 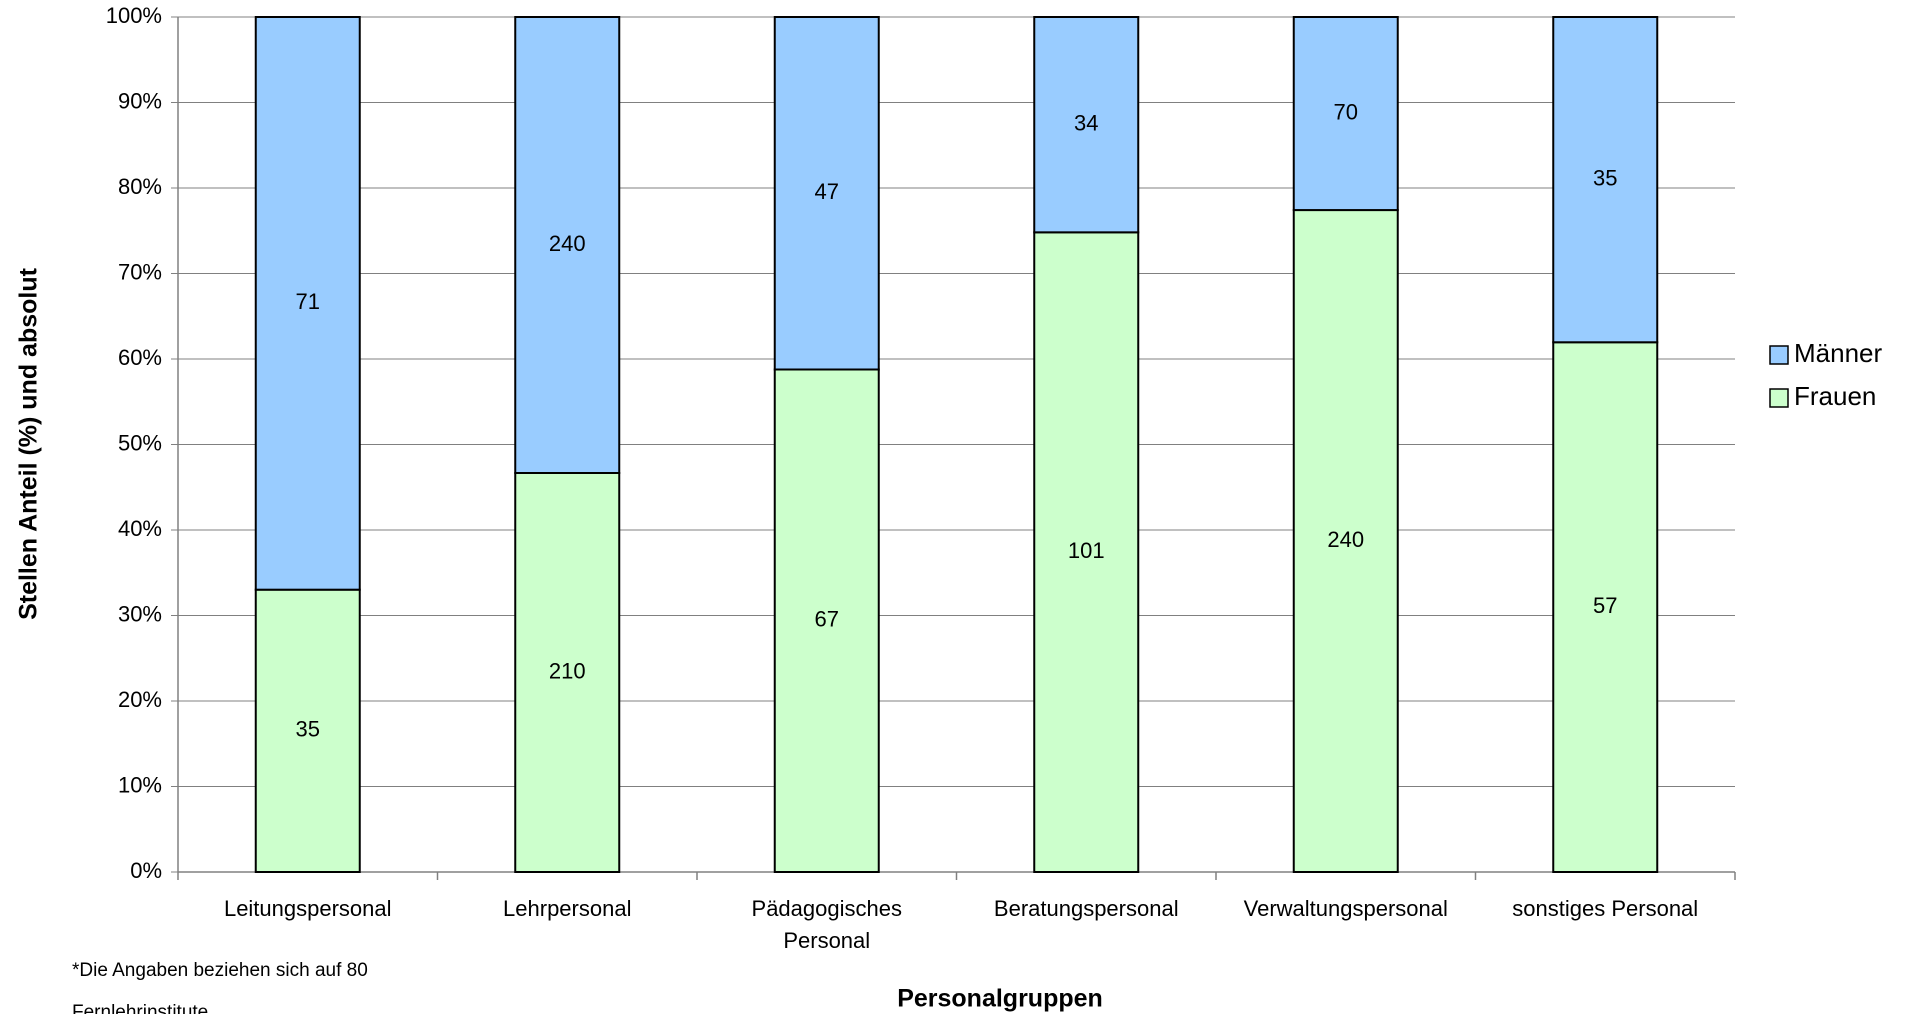 What do you see at coordinates (140, 784) in the screenshot?
I see `y-tick-label: 10%` at bounding box center [140, 784].